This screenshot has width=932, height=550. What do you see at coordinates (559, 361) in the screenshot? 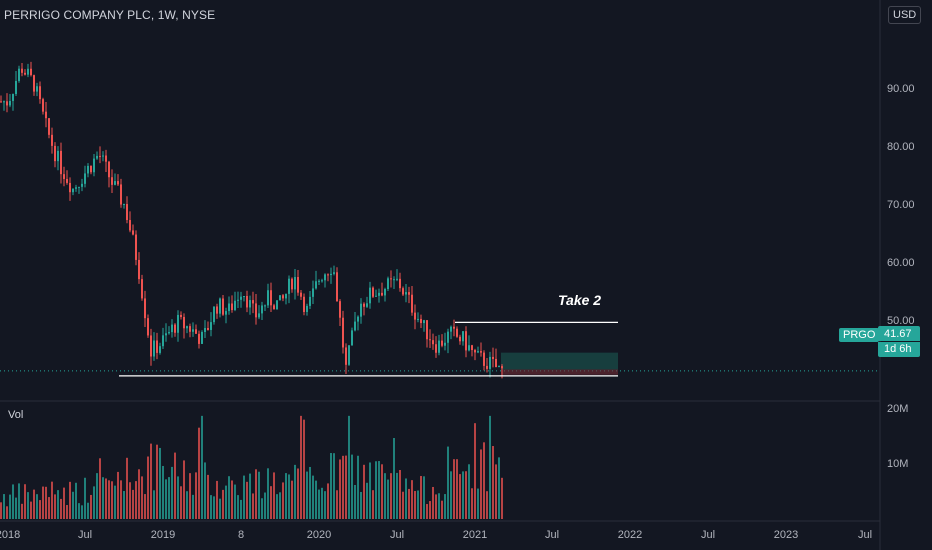
I see `profit-zone` at bounding box center [559, 361].